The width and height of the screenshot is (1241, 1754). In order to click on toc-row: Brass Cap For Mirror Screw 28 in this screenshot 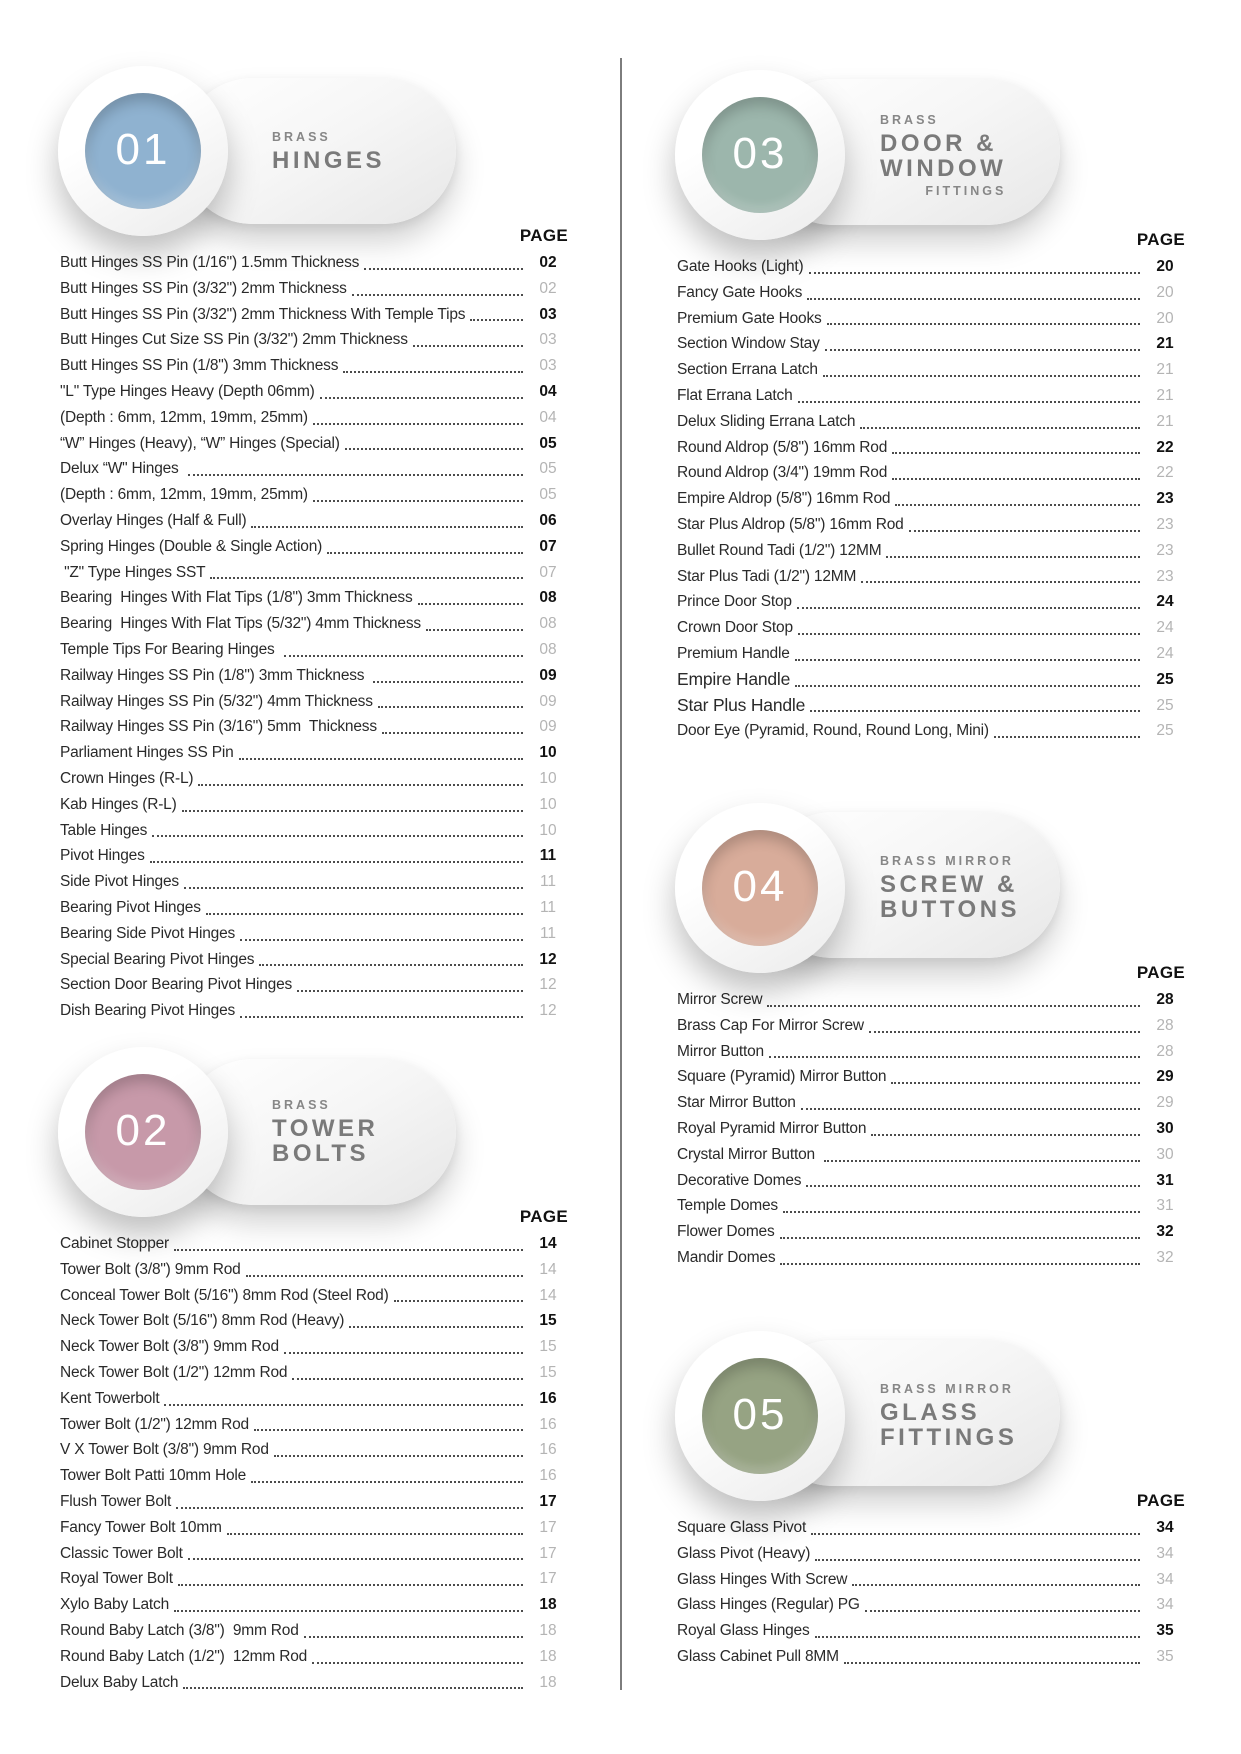, I will do `click(931, 1026)`.